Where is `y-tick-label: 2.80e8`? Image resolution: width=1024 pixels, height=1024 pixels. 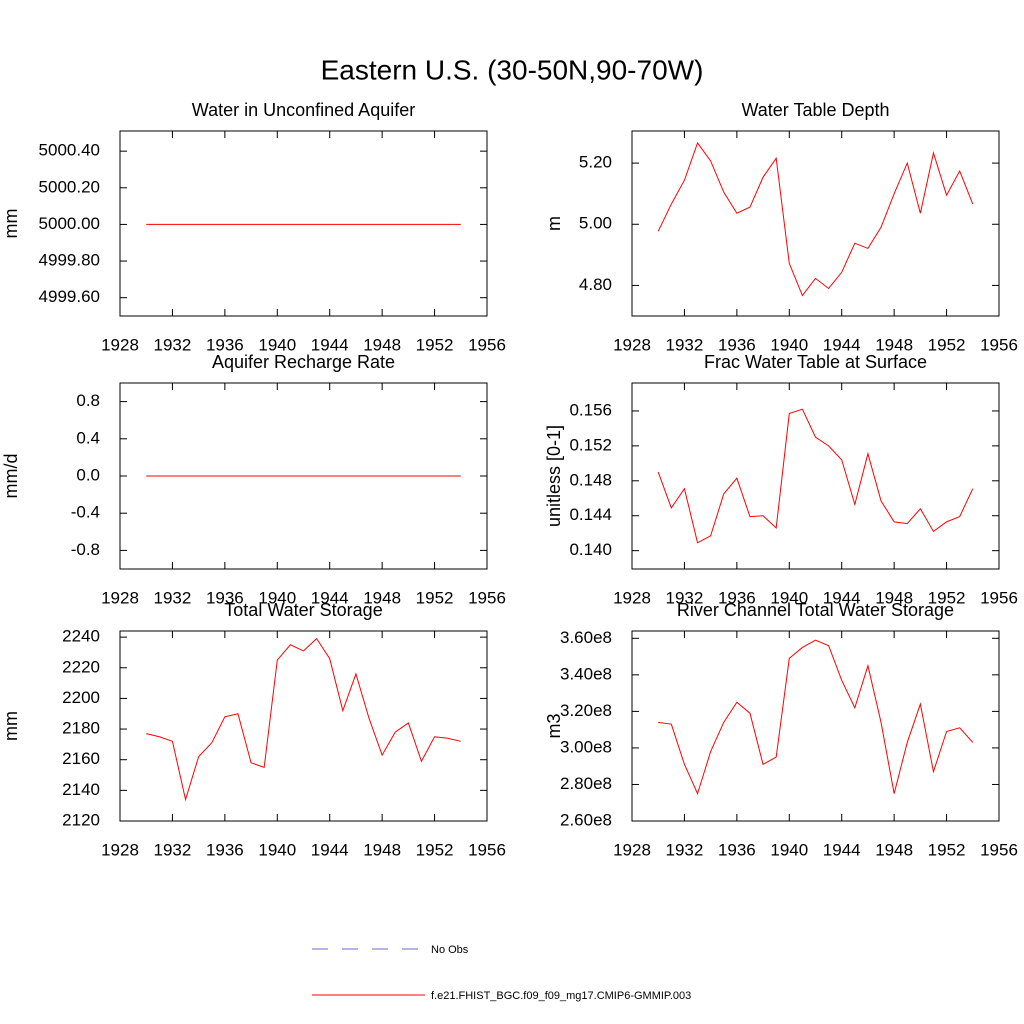 y-tick-label: 2.80e8 is located at coordinates (586, 783).